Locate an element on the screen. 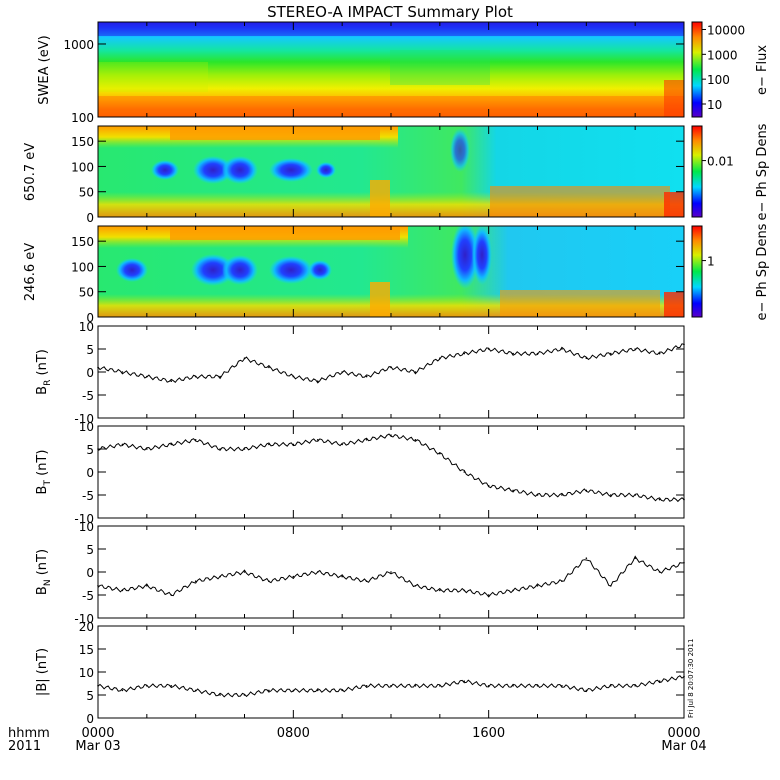 The height and width of the screenshot is (780, 780). panel-bmag: 0 5 10 15 20 |B| (nT) is located at coordinates (360, 673).